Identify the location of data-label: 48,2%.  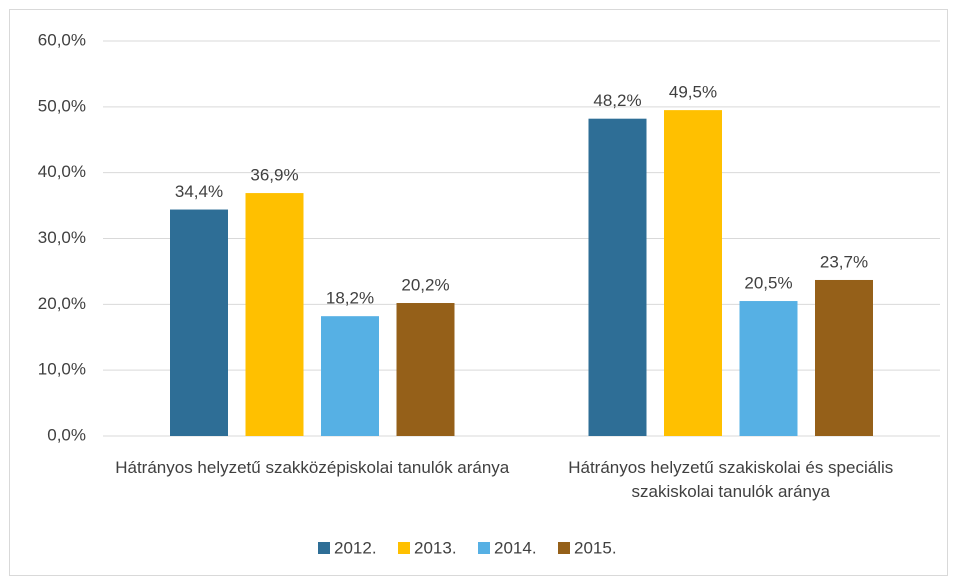
(617, 100).